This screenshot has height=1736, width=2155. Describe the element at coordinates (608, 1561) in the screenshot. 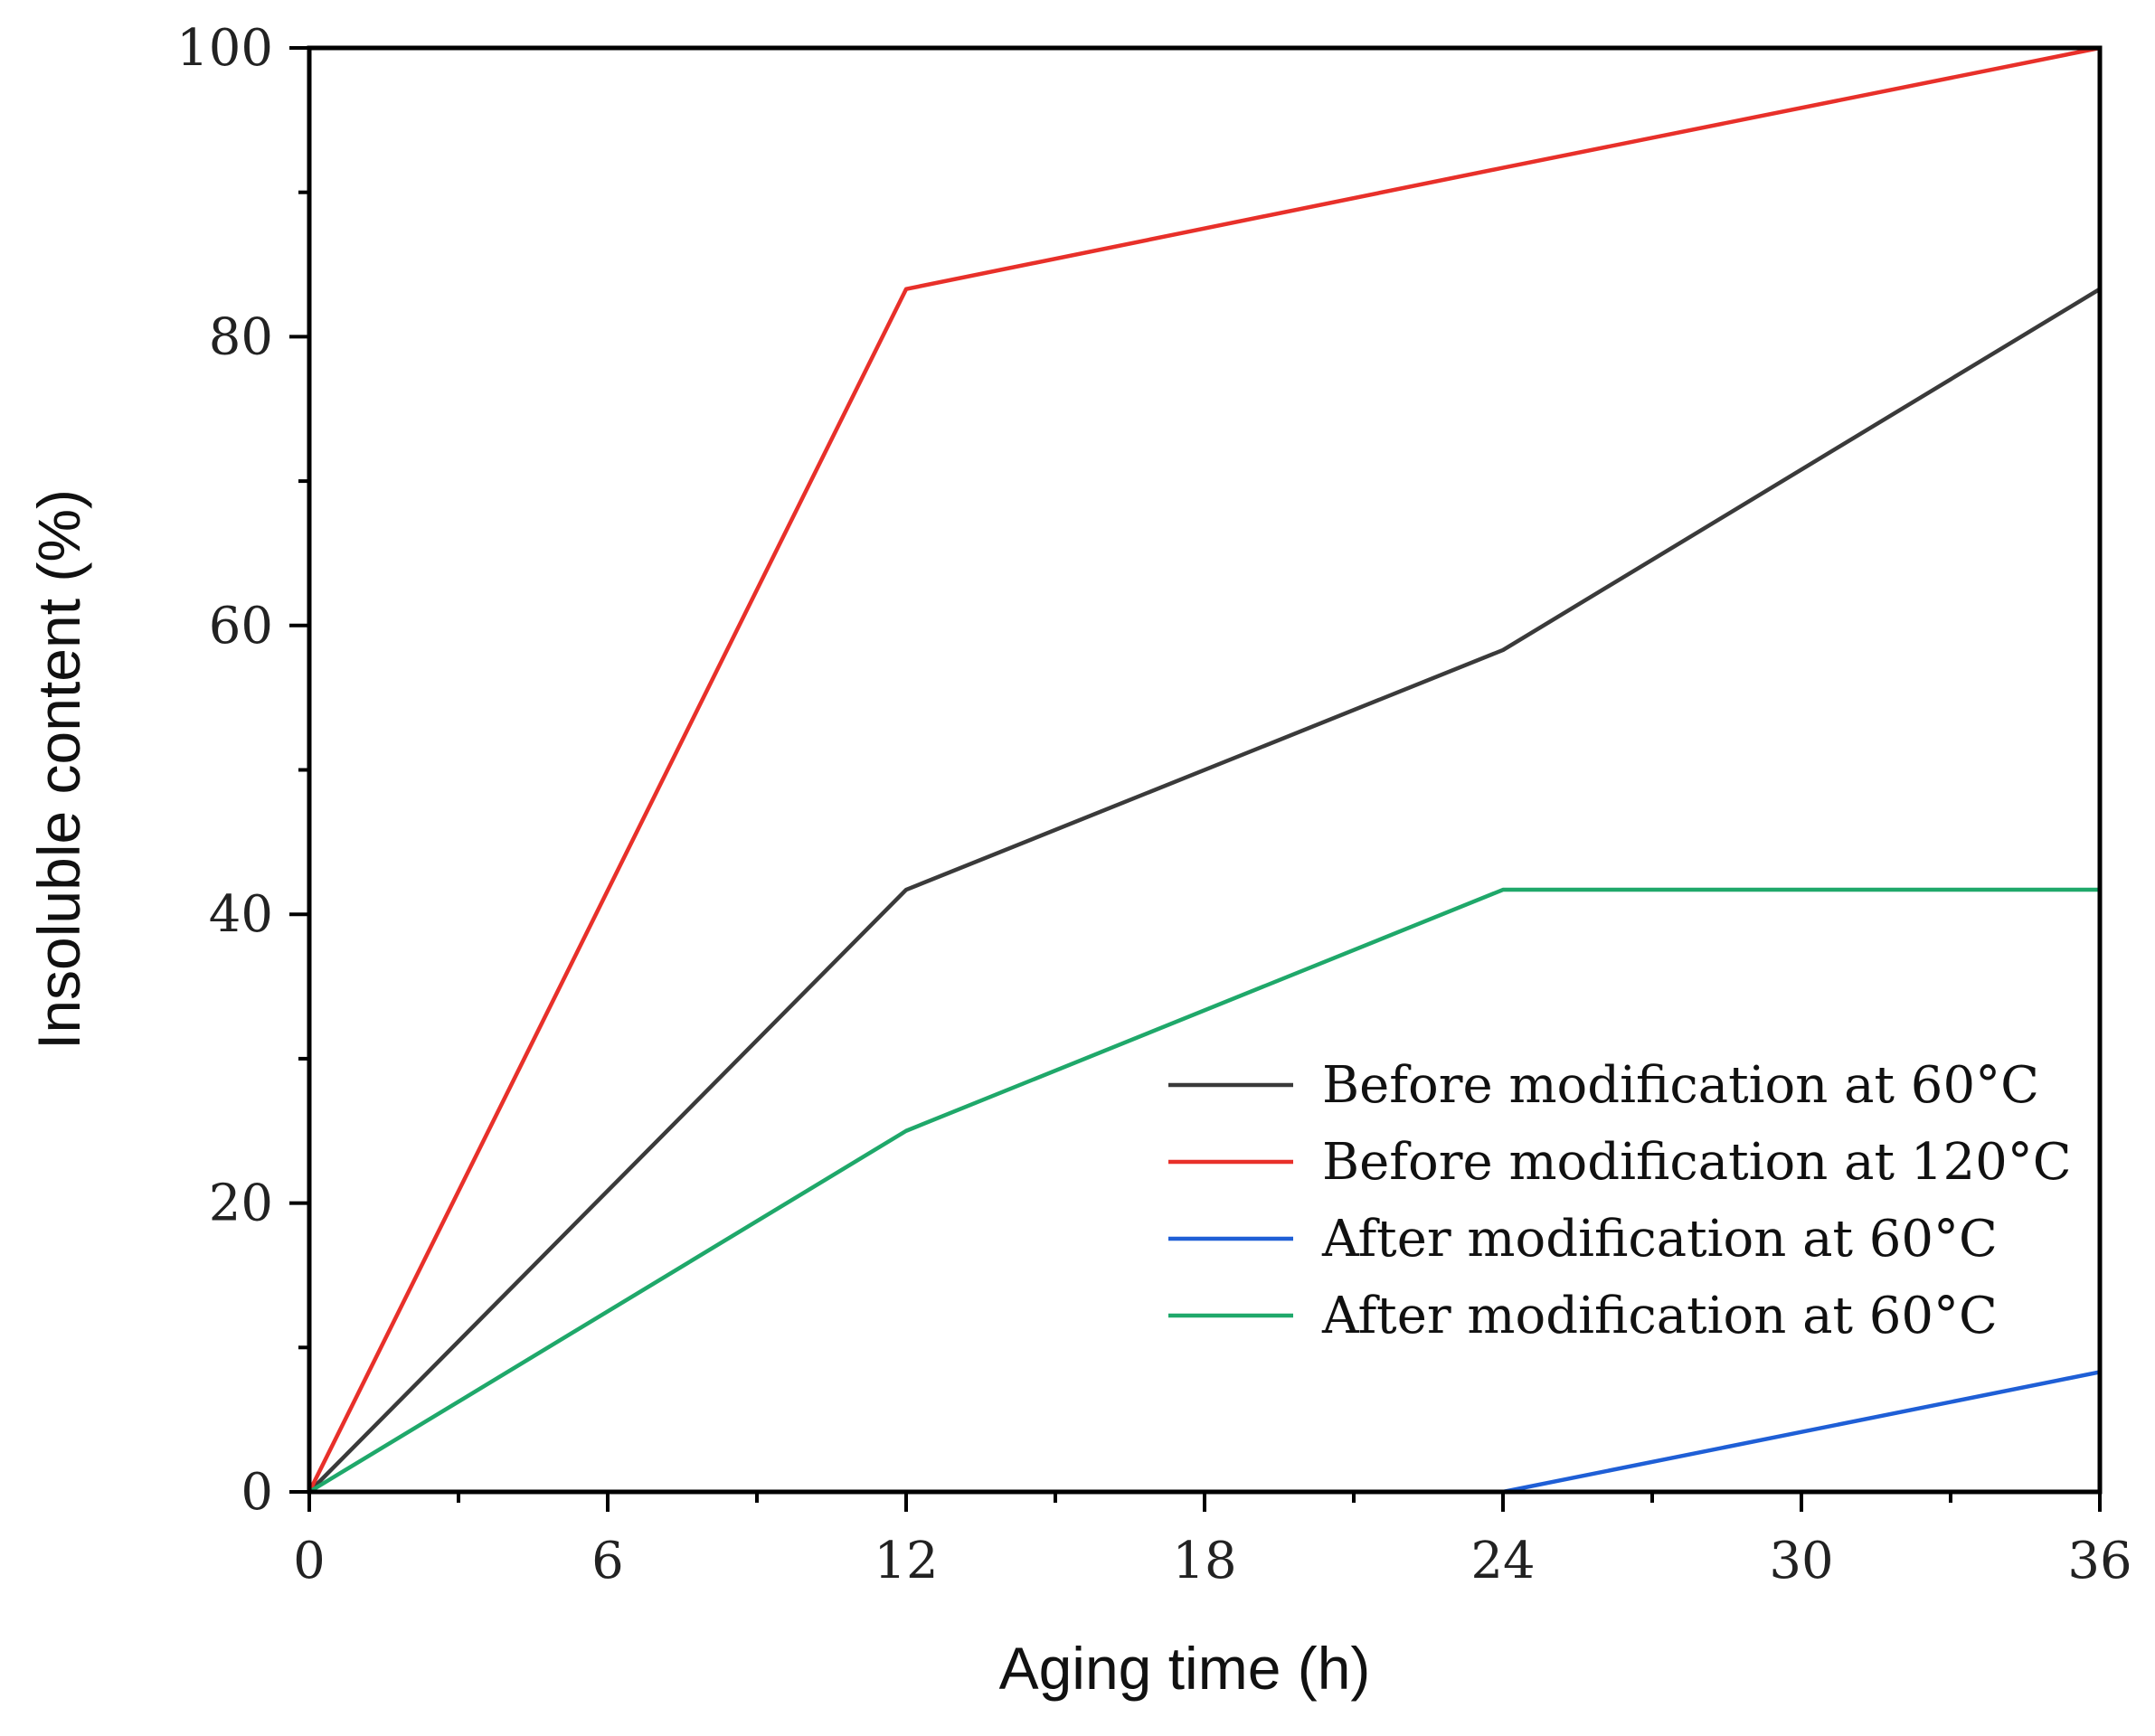

I see `x-tick-label: 6` at that location.